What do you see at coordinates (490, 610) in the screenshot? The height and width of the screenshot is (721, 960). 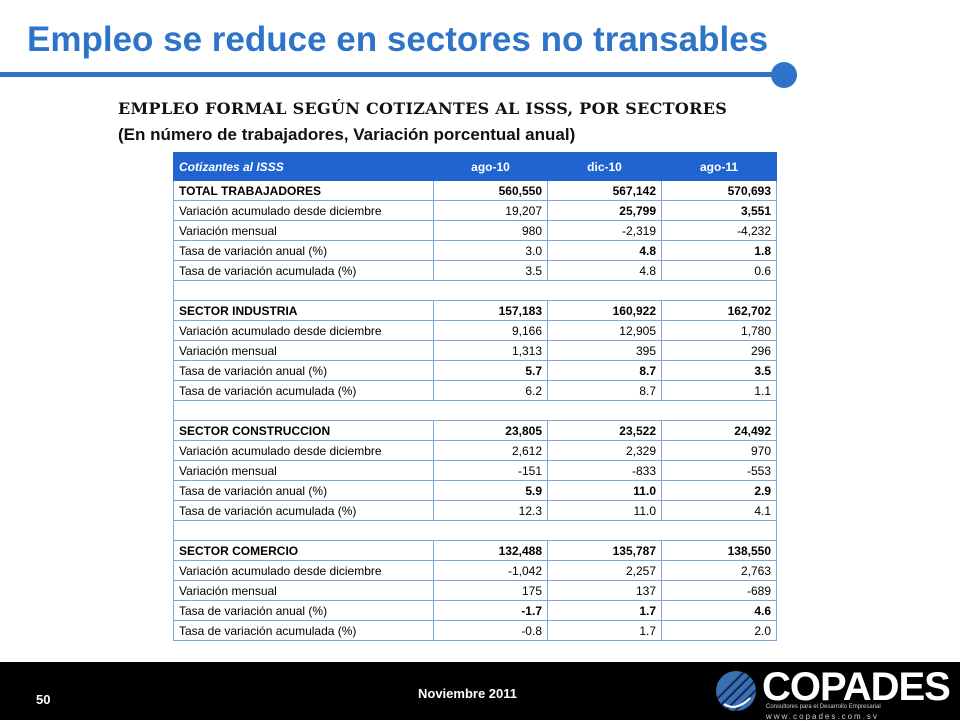 I see `cell-value: -1.7` at bounding box center [490, 610].